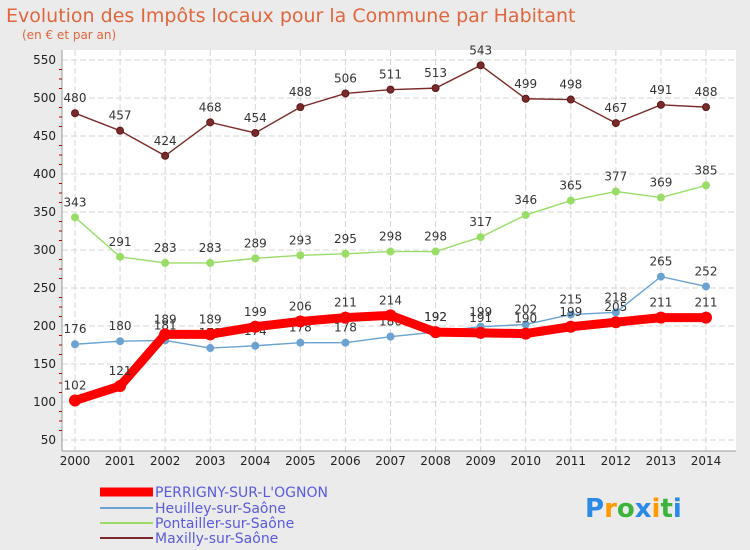 This screenshot has height=550, width=750. Describe the element at coordinates (44, 326) in the screenshot. I see `y-tick-label: 200` at that location.